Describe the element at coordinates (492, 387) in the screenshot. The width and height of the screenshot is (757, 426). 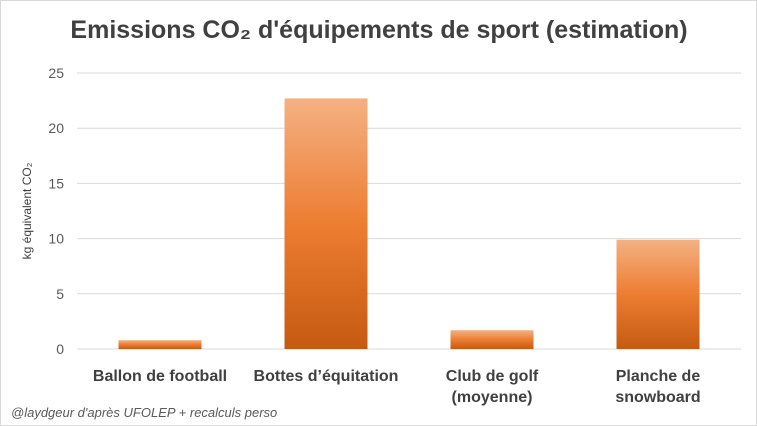
I see `x-tick-label: Club de golf (moyenne)` at that location.